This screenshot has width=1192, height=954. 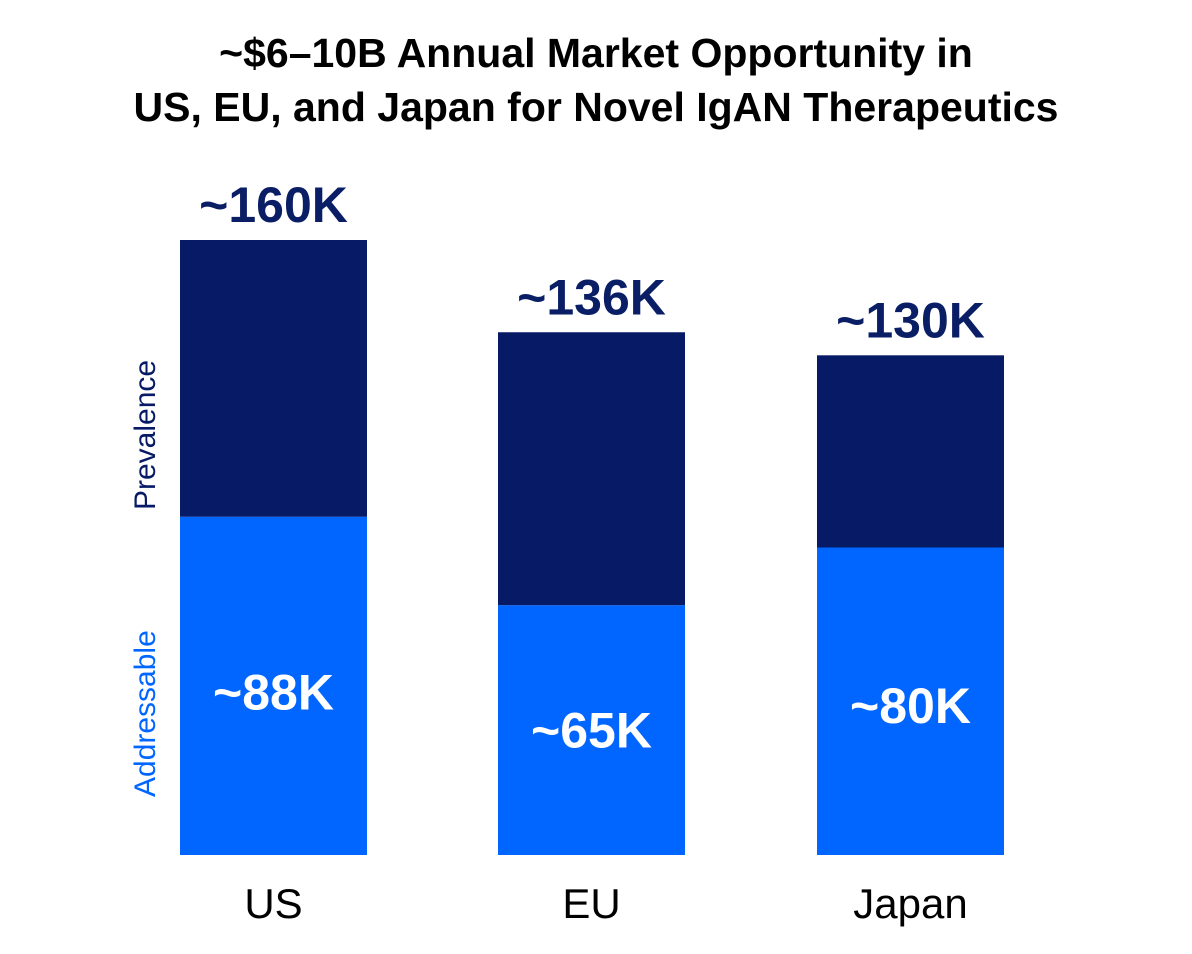 What do you see at coordinates (910, 320) in the screenshot?
I see `total-label-japan: ~130K` at bounding box center [910, 320].